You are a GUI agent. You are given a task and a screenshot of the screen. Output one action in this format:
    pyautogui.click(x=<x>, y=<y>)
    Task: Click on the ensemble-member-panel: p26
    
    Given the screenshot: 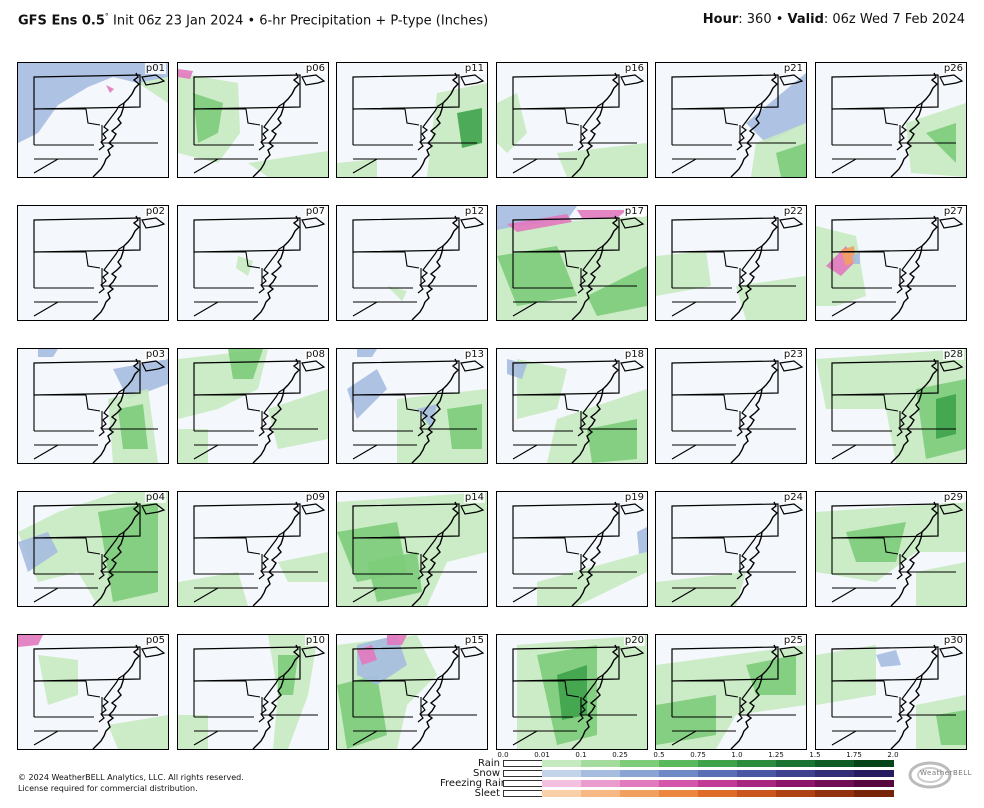 What is the action you would take?
    pyautogui.click(x=891, y=120)
    